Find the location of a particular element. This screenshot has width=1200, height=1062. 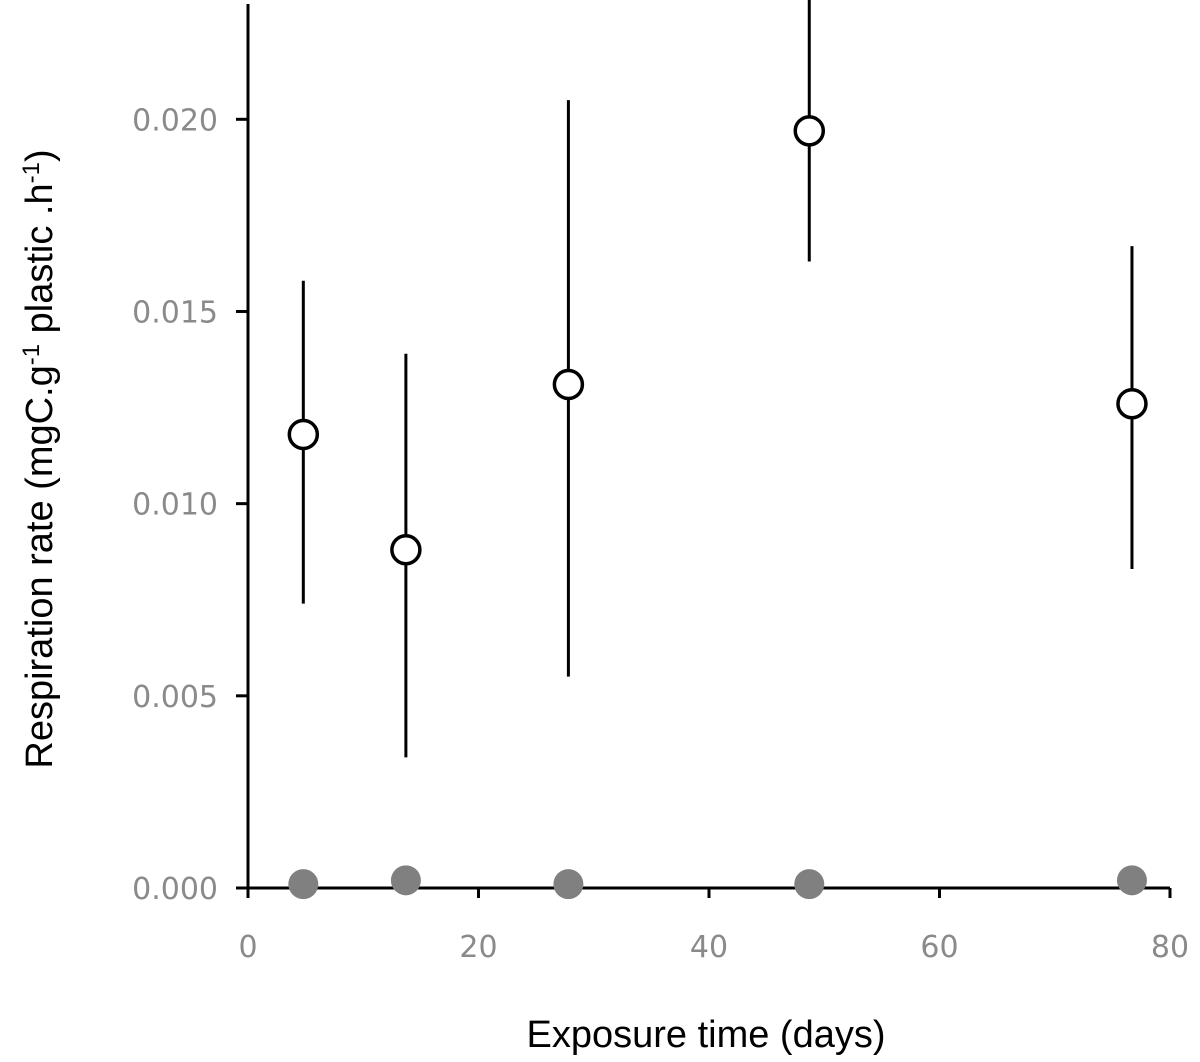

y-tick-label: 0.020 is located at coordinates (175, 120).